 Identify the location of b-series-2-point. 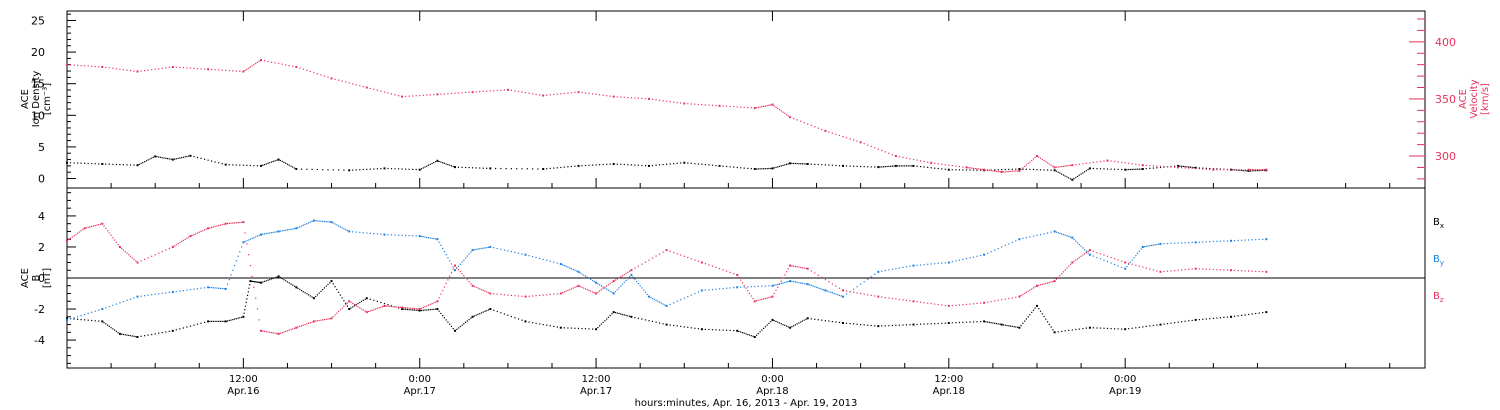
(84, 228).